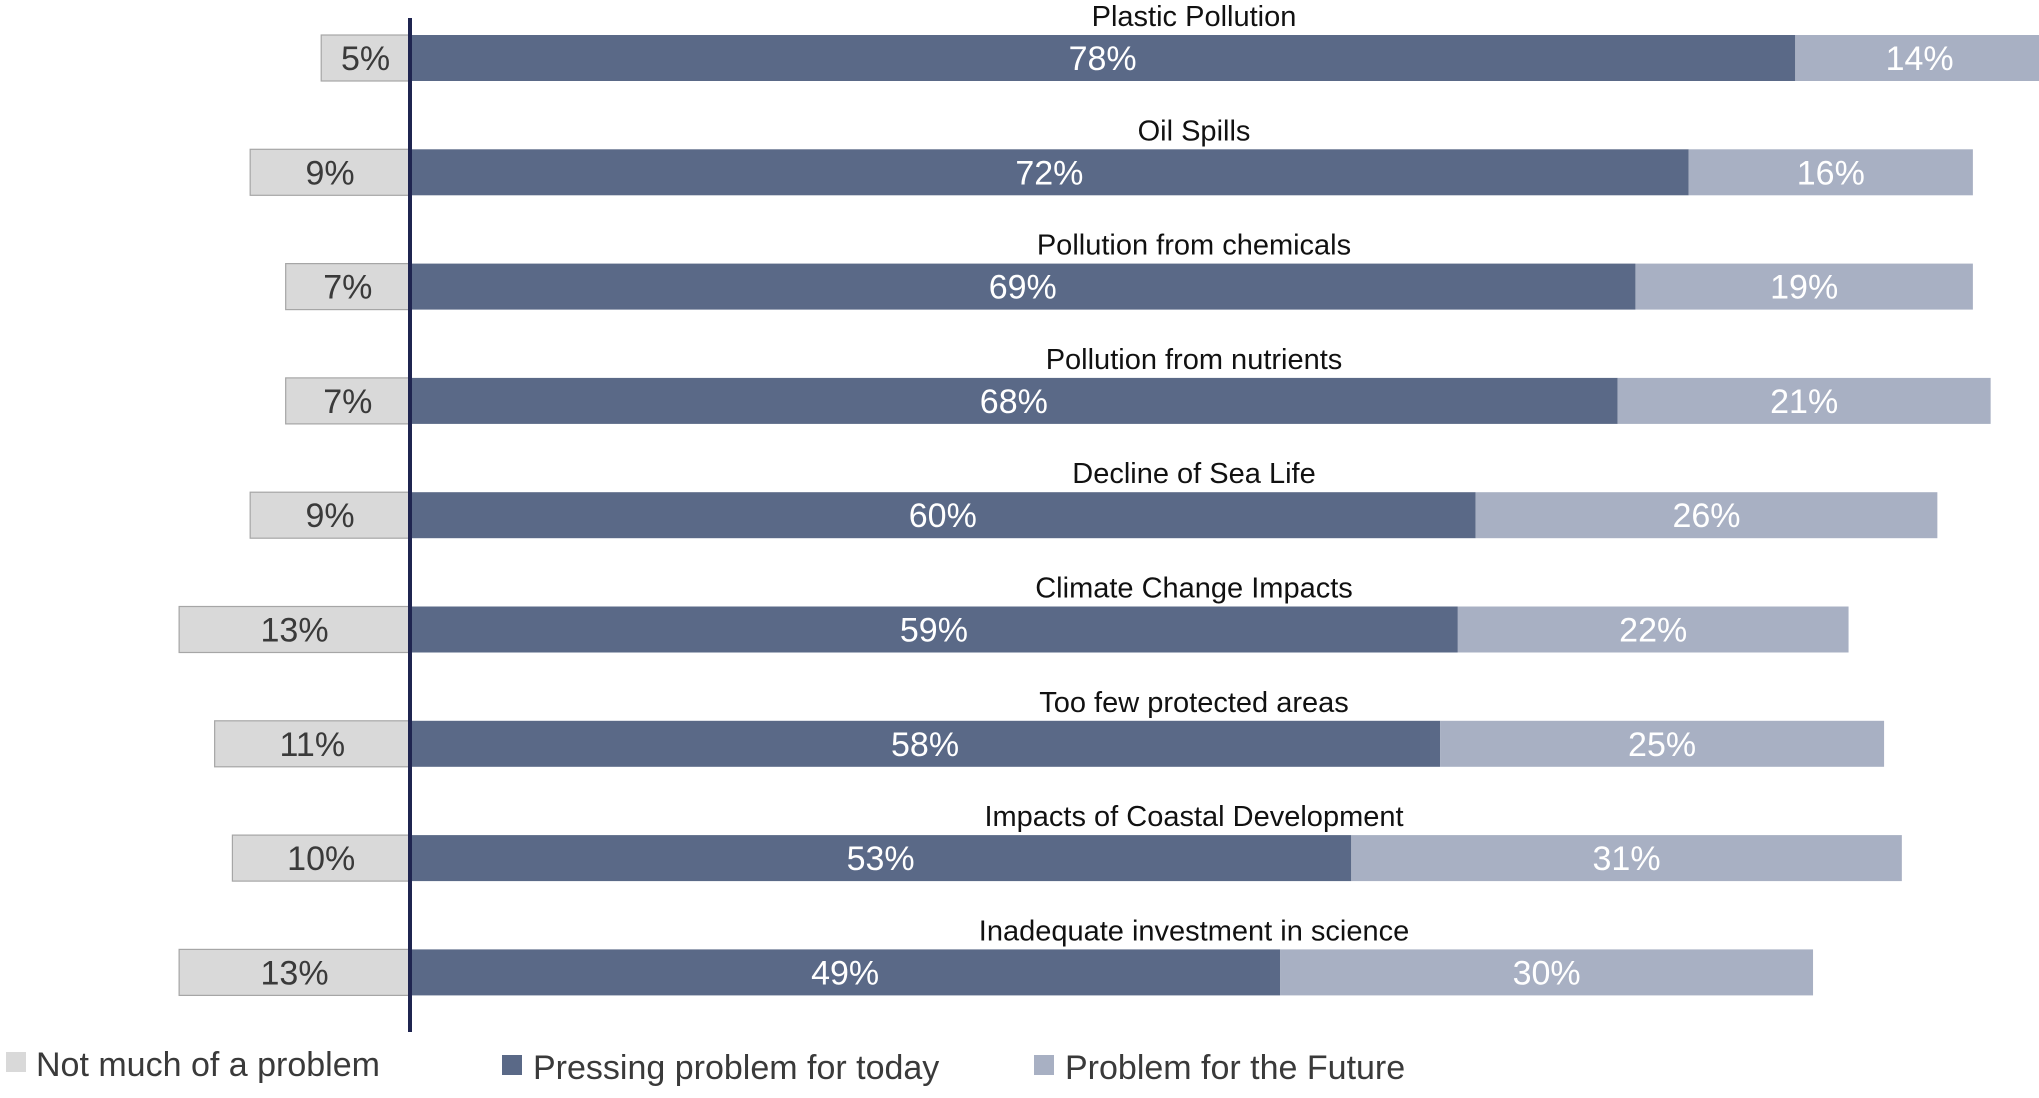 The image size is (2039, 1098). Describe the element at coordinates (1193, 817) in the screenshot. I see `category-label: Impacts of Coastal Development` at that location.